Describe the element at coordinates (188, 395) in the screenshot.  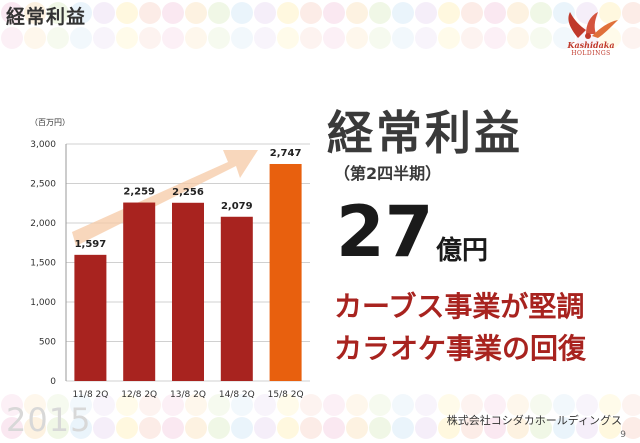
I see `x-tick-label: 13/8 2Q` at that location.